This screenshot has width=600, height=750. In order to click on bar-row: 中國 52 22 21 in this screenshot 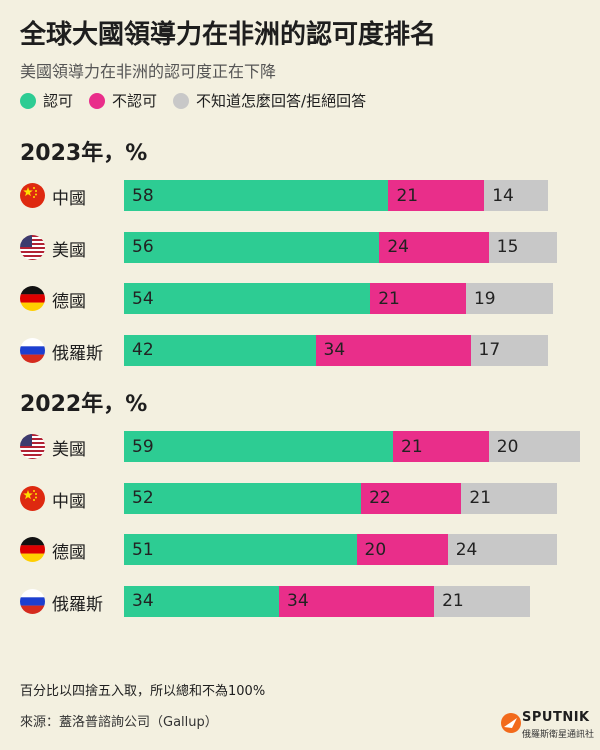, I will do `click(300, 498)`.